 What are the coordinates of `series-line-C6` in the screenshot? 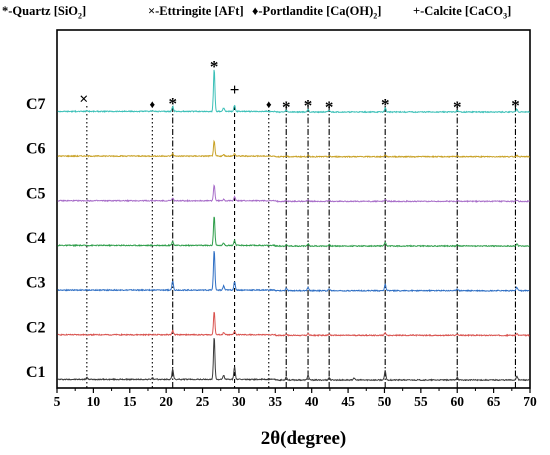 It's located at (294, 149).